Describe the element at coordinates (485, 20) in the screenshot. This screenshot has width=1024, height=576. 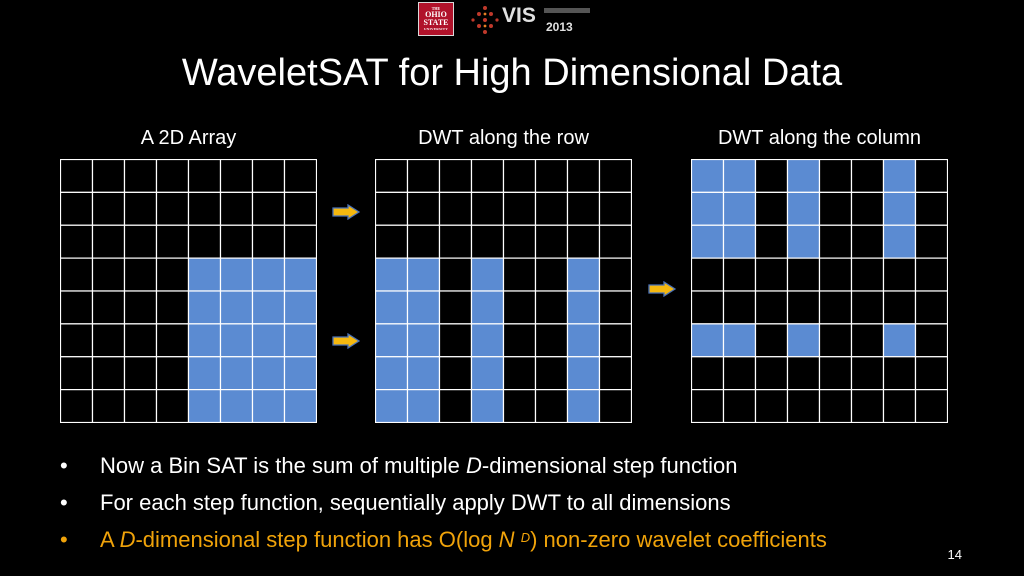
I see `vis-logo-dots-icon` at that location.